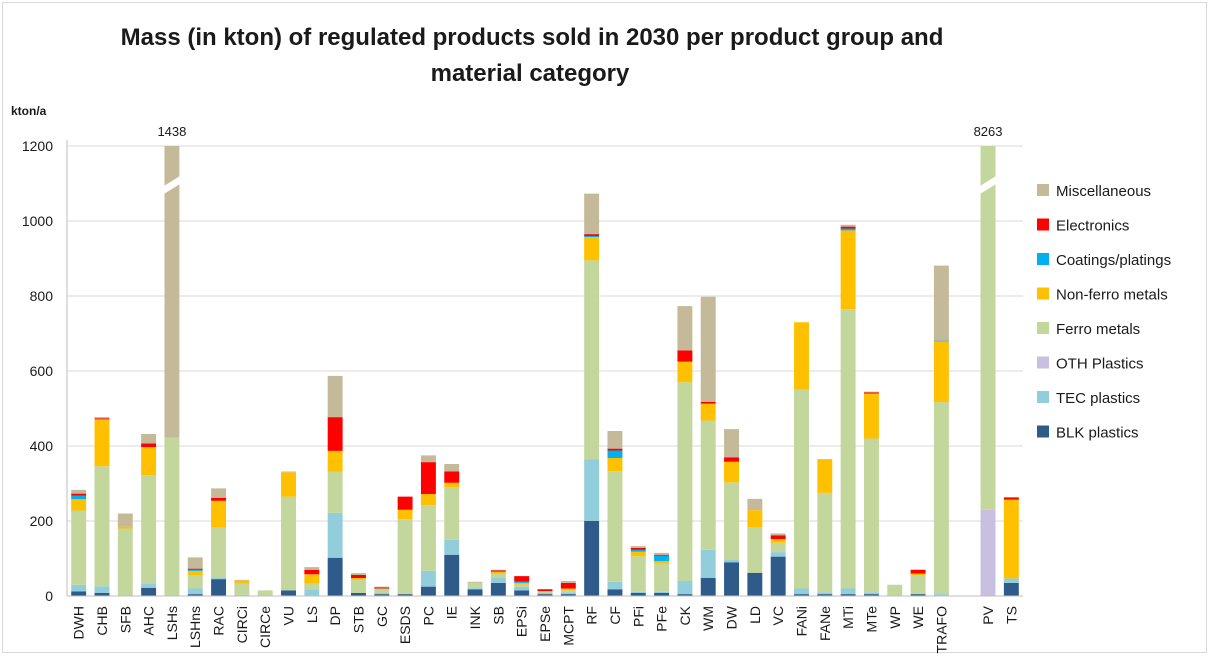 This screenshot has height=657, width=1211. What do you see at coordinates (475, 589) in the screenshot?
I see `bar-segment-ink-tec-plastics` at bounding box center [475, 589].